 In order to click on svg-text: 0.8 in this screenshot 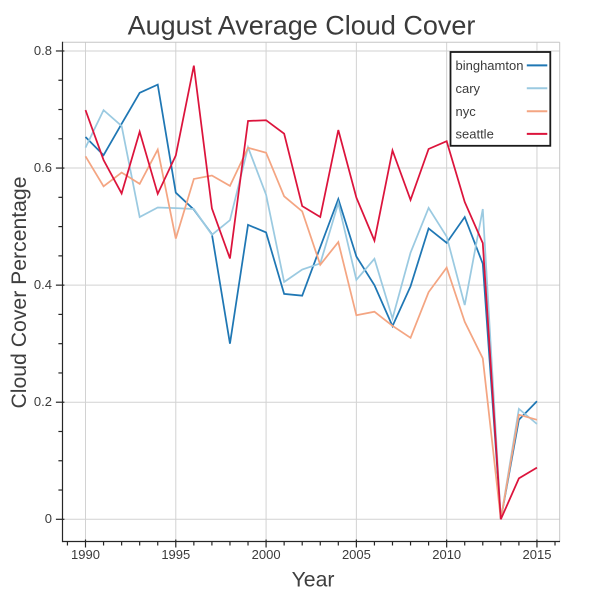, I will do `click(43, 50)`.